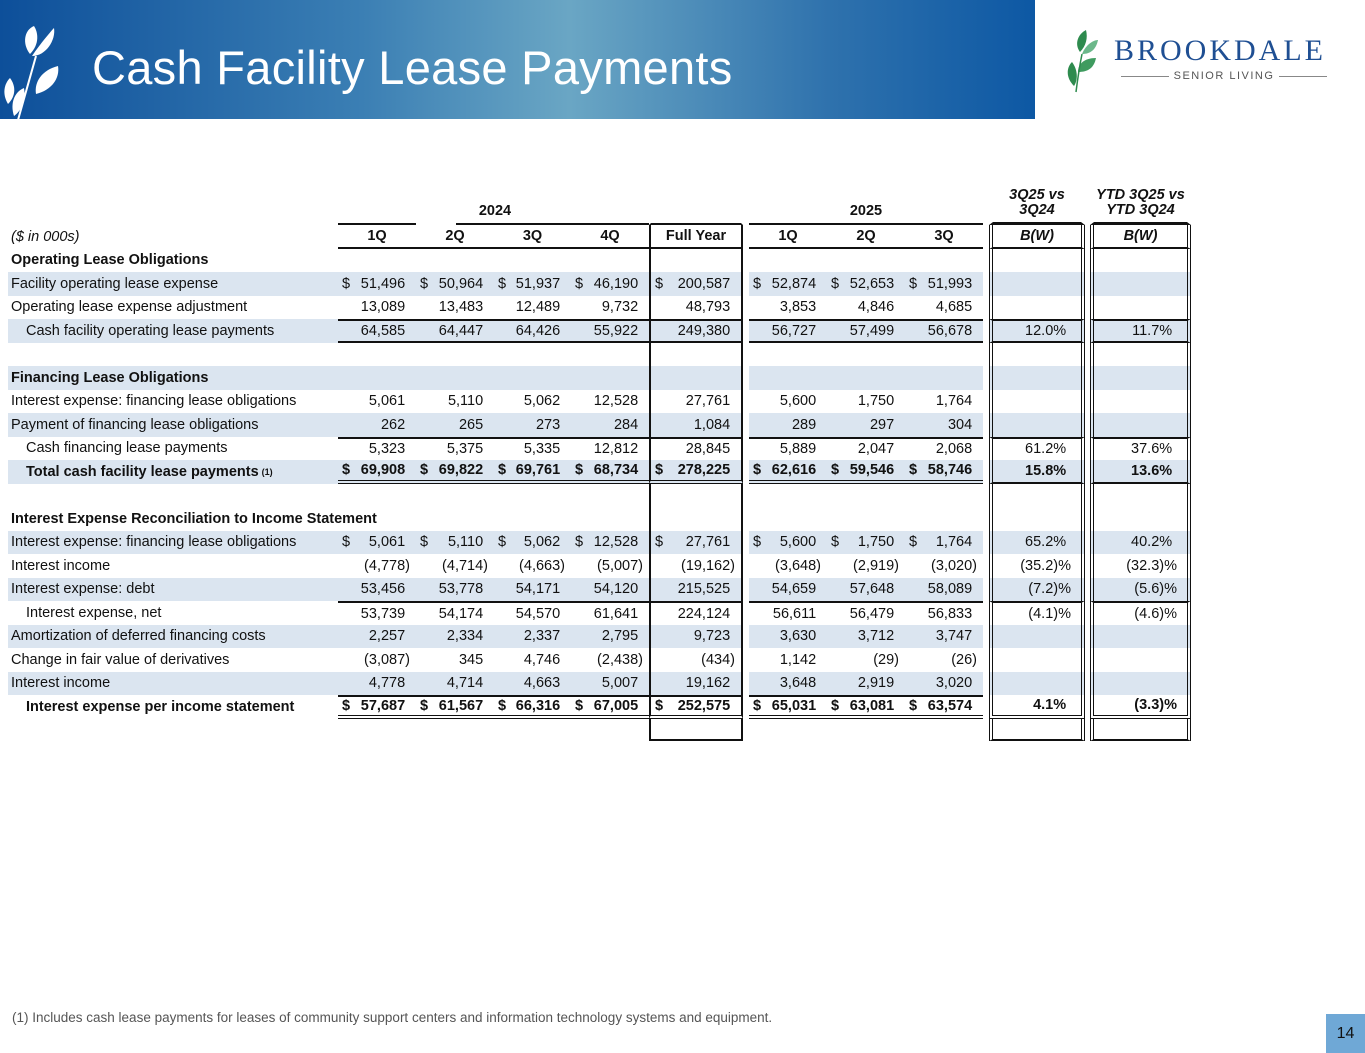  What do you see at coordinates (954, 683) in the screenshot?
I see `cell-value: 3,020` at bounding box center [954, 683].